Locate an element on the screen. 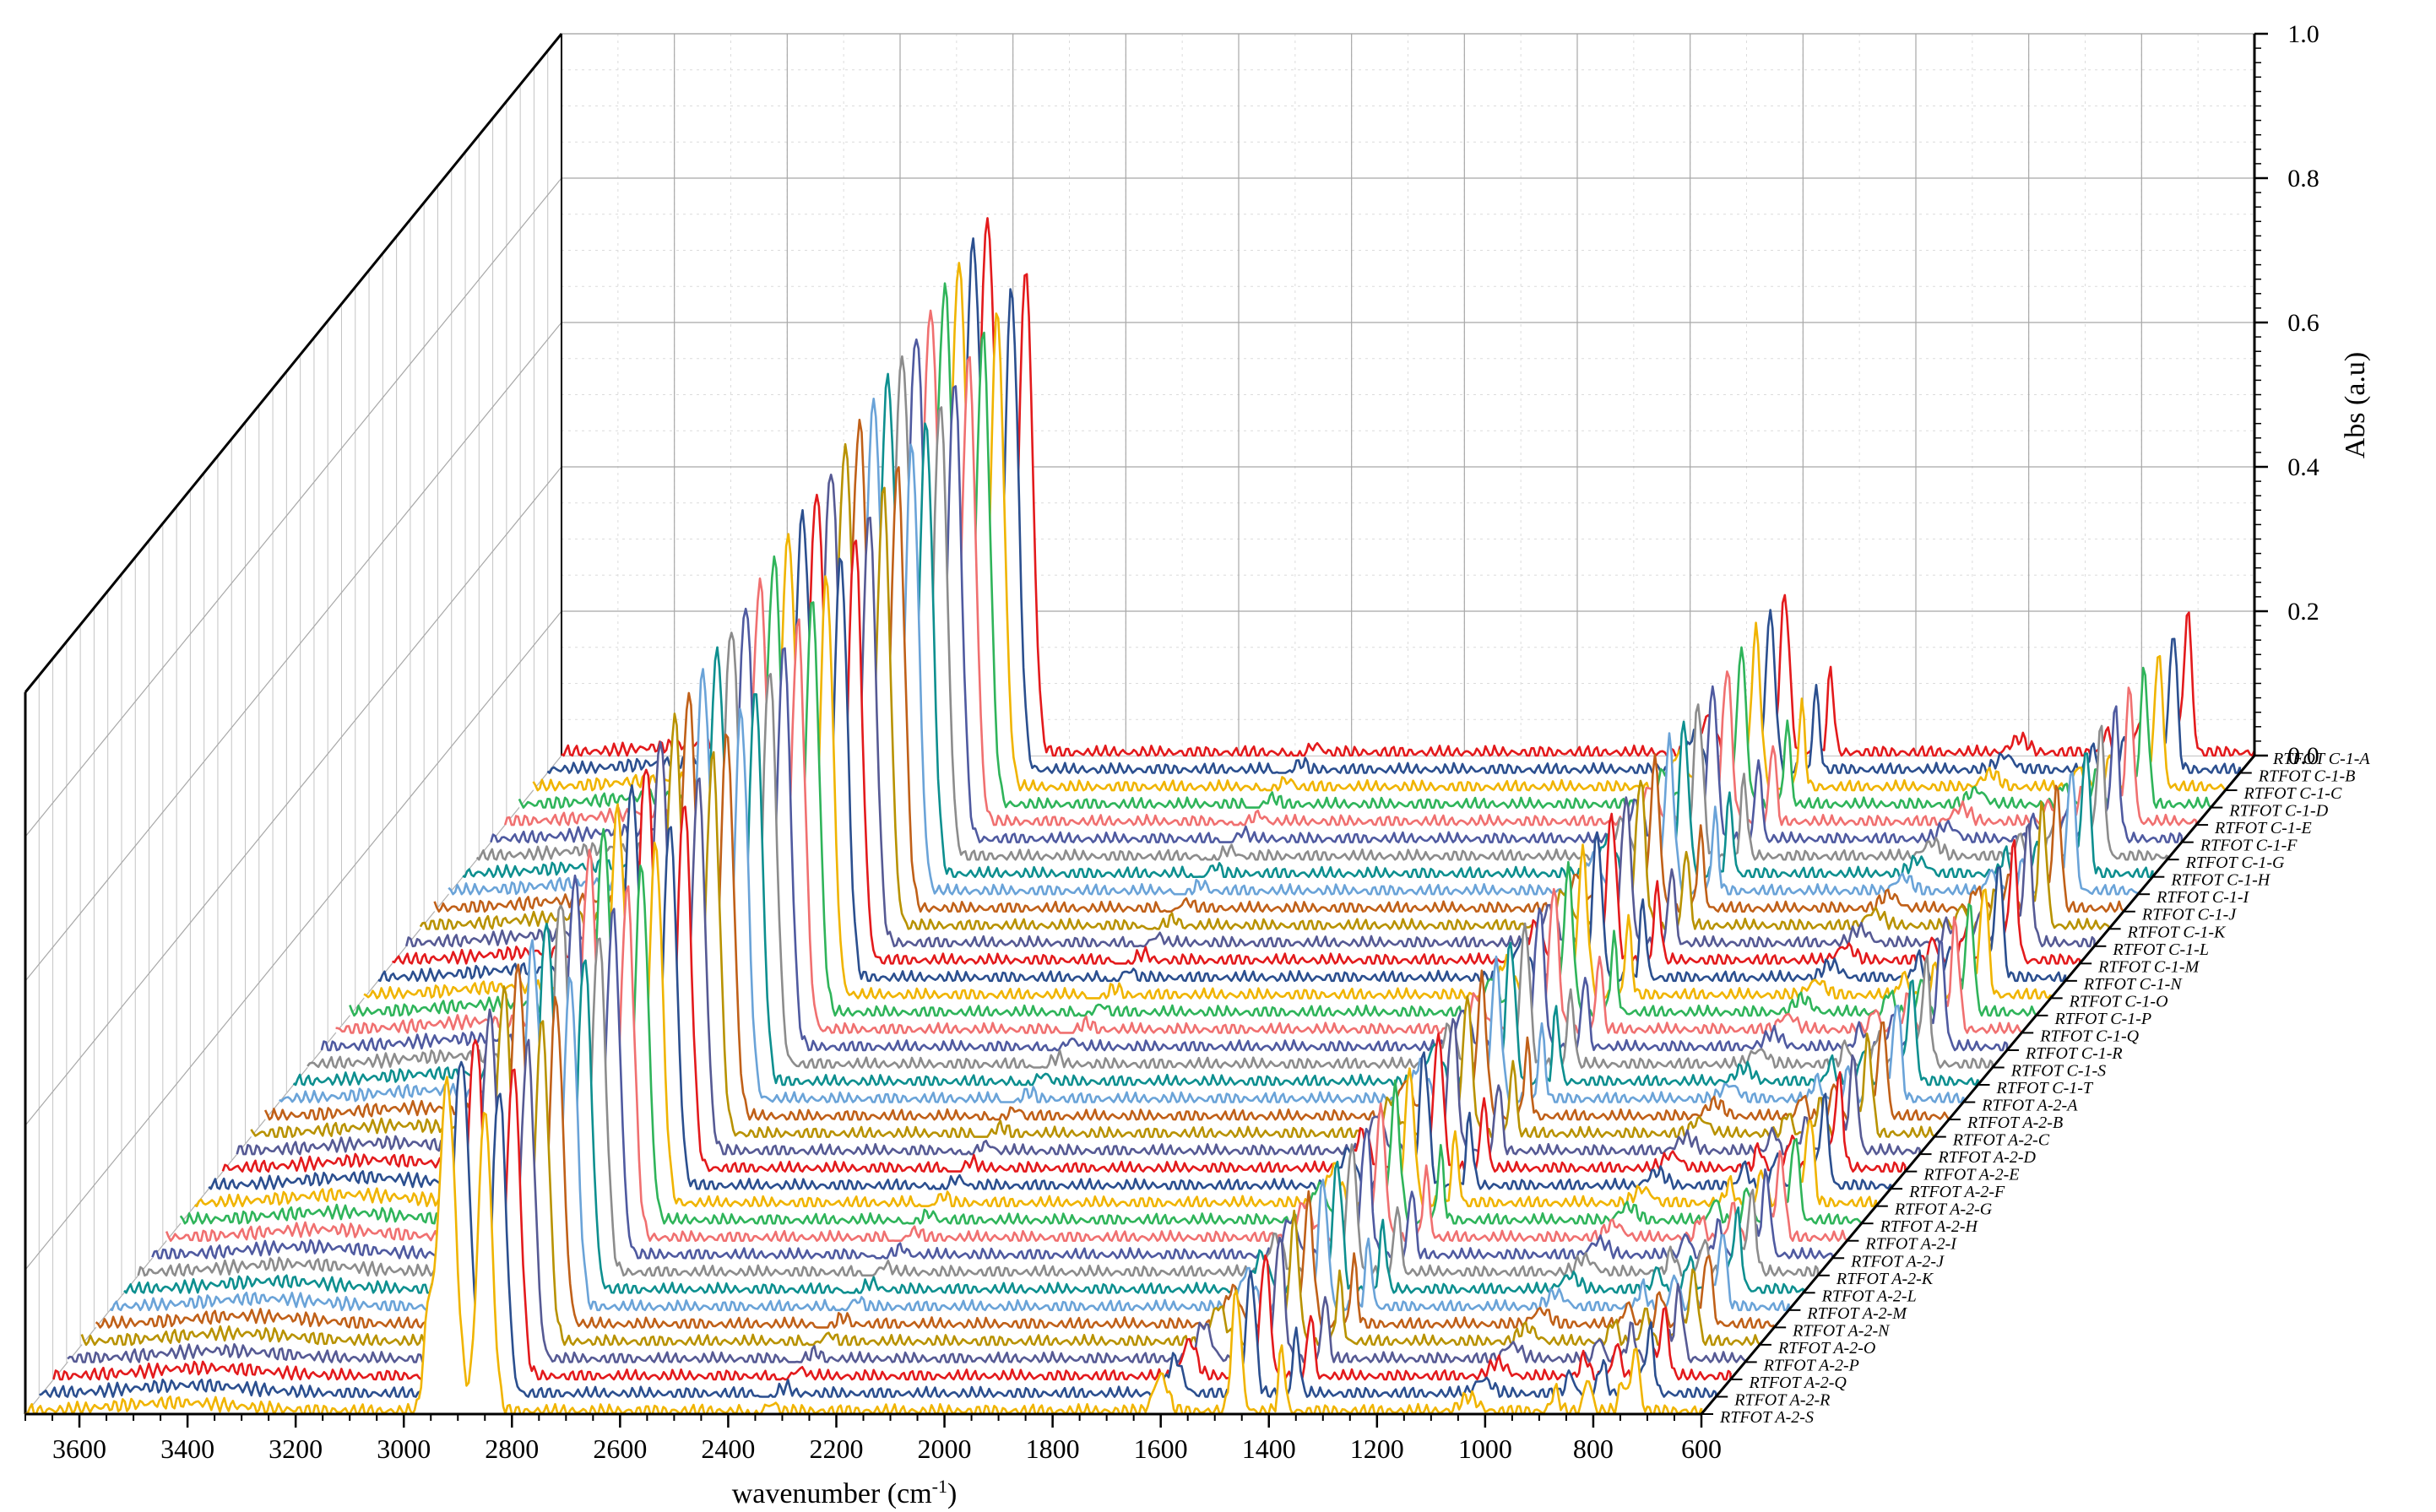  series-label: RTFOT A-2-L is located at coordinates (1869, 1296).